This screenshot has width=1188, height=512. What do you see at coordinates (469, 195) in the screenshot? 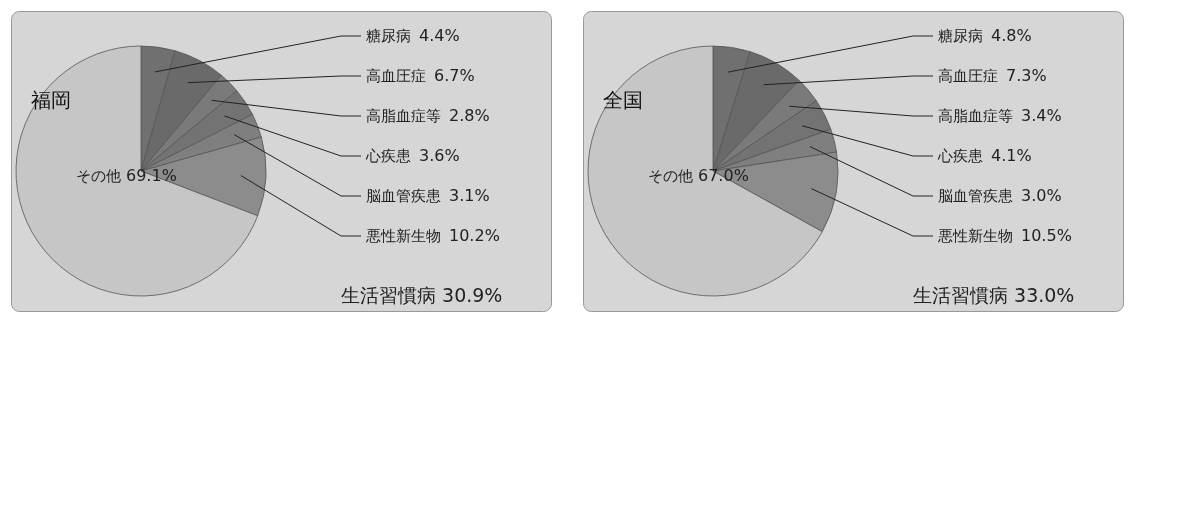
I see `data-label: 3.1%` at bounding box center [469, 195].